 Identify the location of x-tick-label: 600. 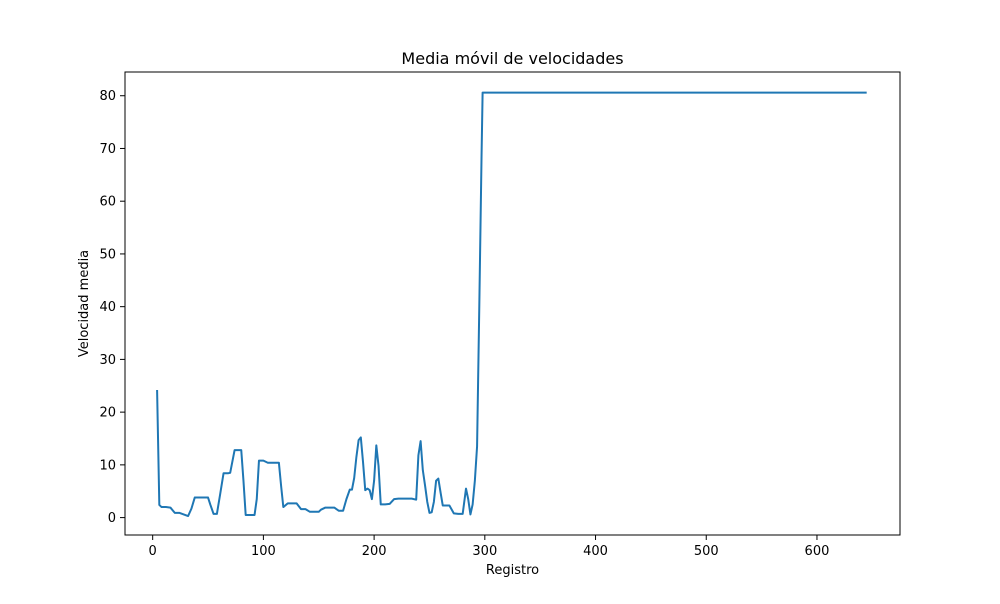
(817, 551).